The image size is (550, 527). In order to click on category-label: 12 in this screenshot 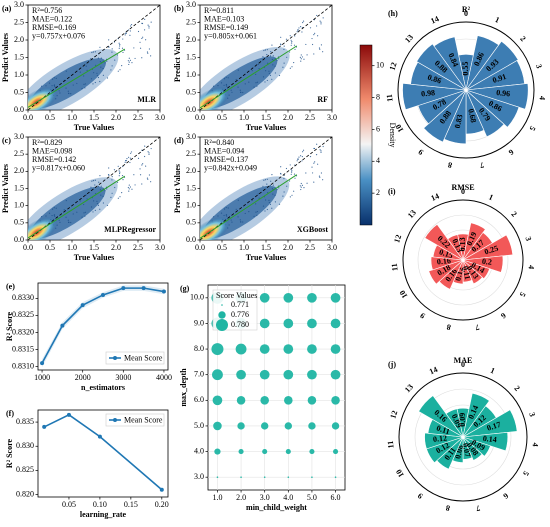, I will do `click(397, 239)`.